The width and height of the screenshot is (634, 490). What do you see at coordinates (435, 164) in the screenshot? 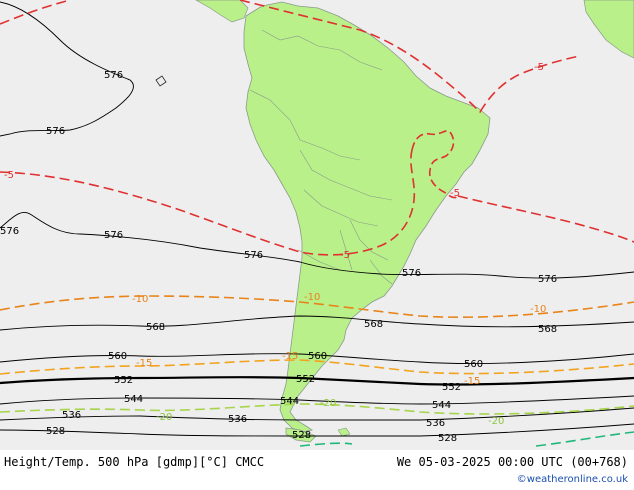
I see `temp-minus5-loop` at bounding box center [435, 164].